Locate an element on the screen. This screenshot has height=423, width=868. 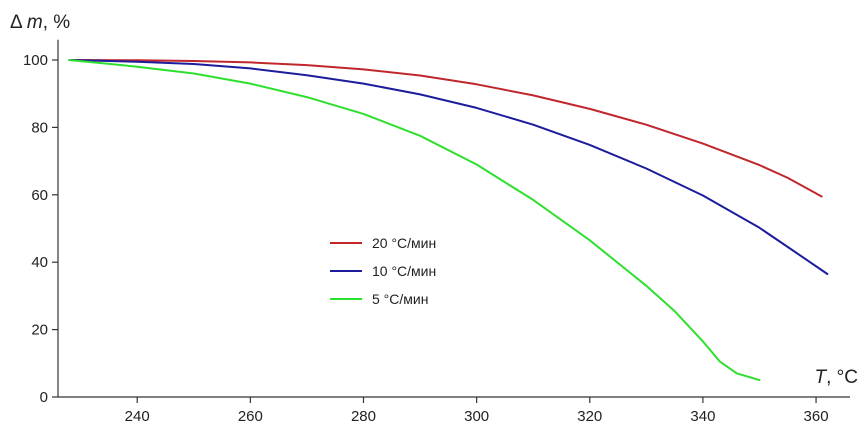
legend-label: 20 °C/мин is located at coordinates (404, 243).